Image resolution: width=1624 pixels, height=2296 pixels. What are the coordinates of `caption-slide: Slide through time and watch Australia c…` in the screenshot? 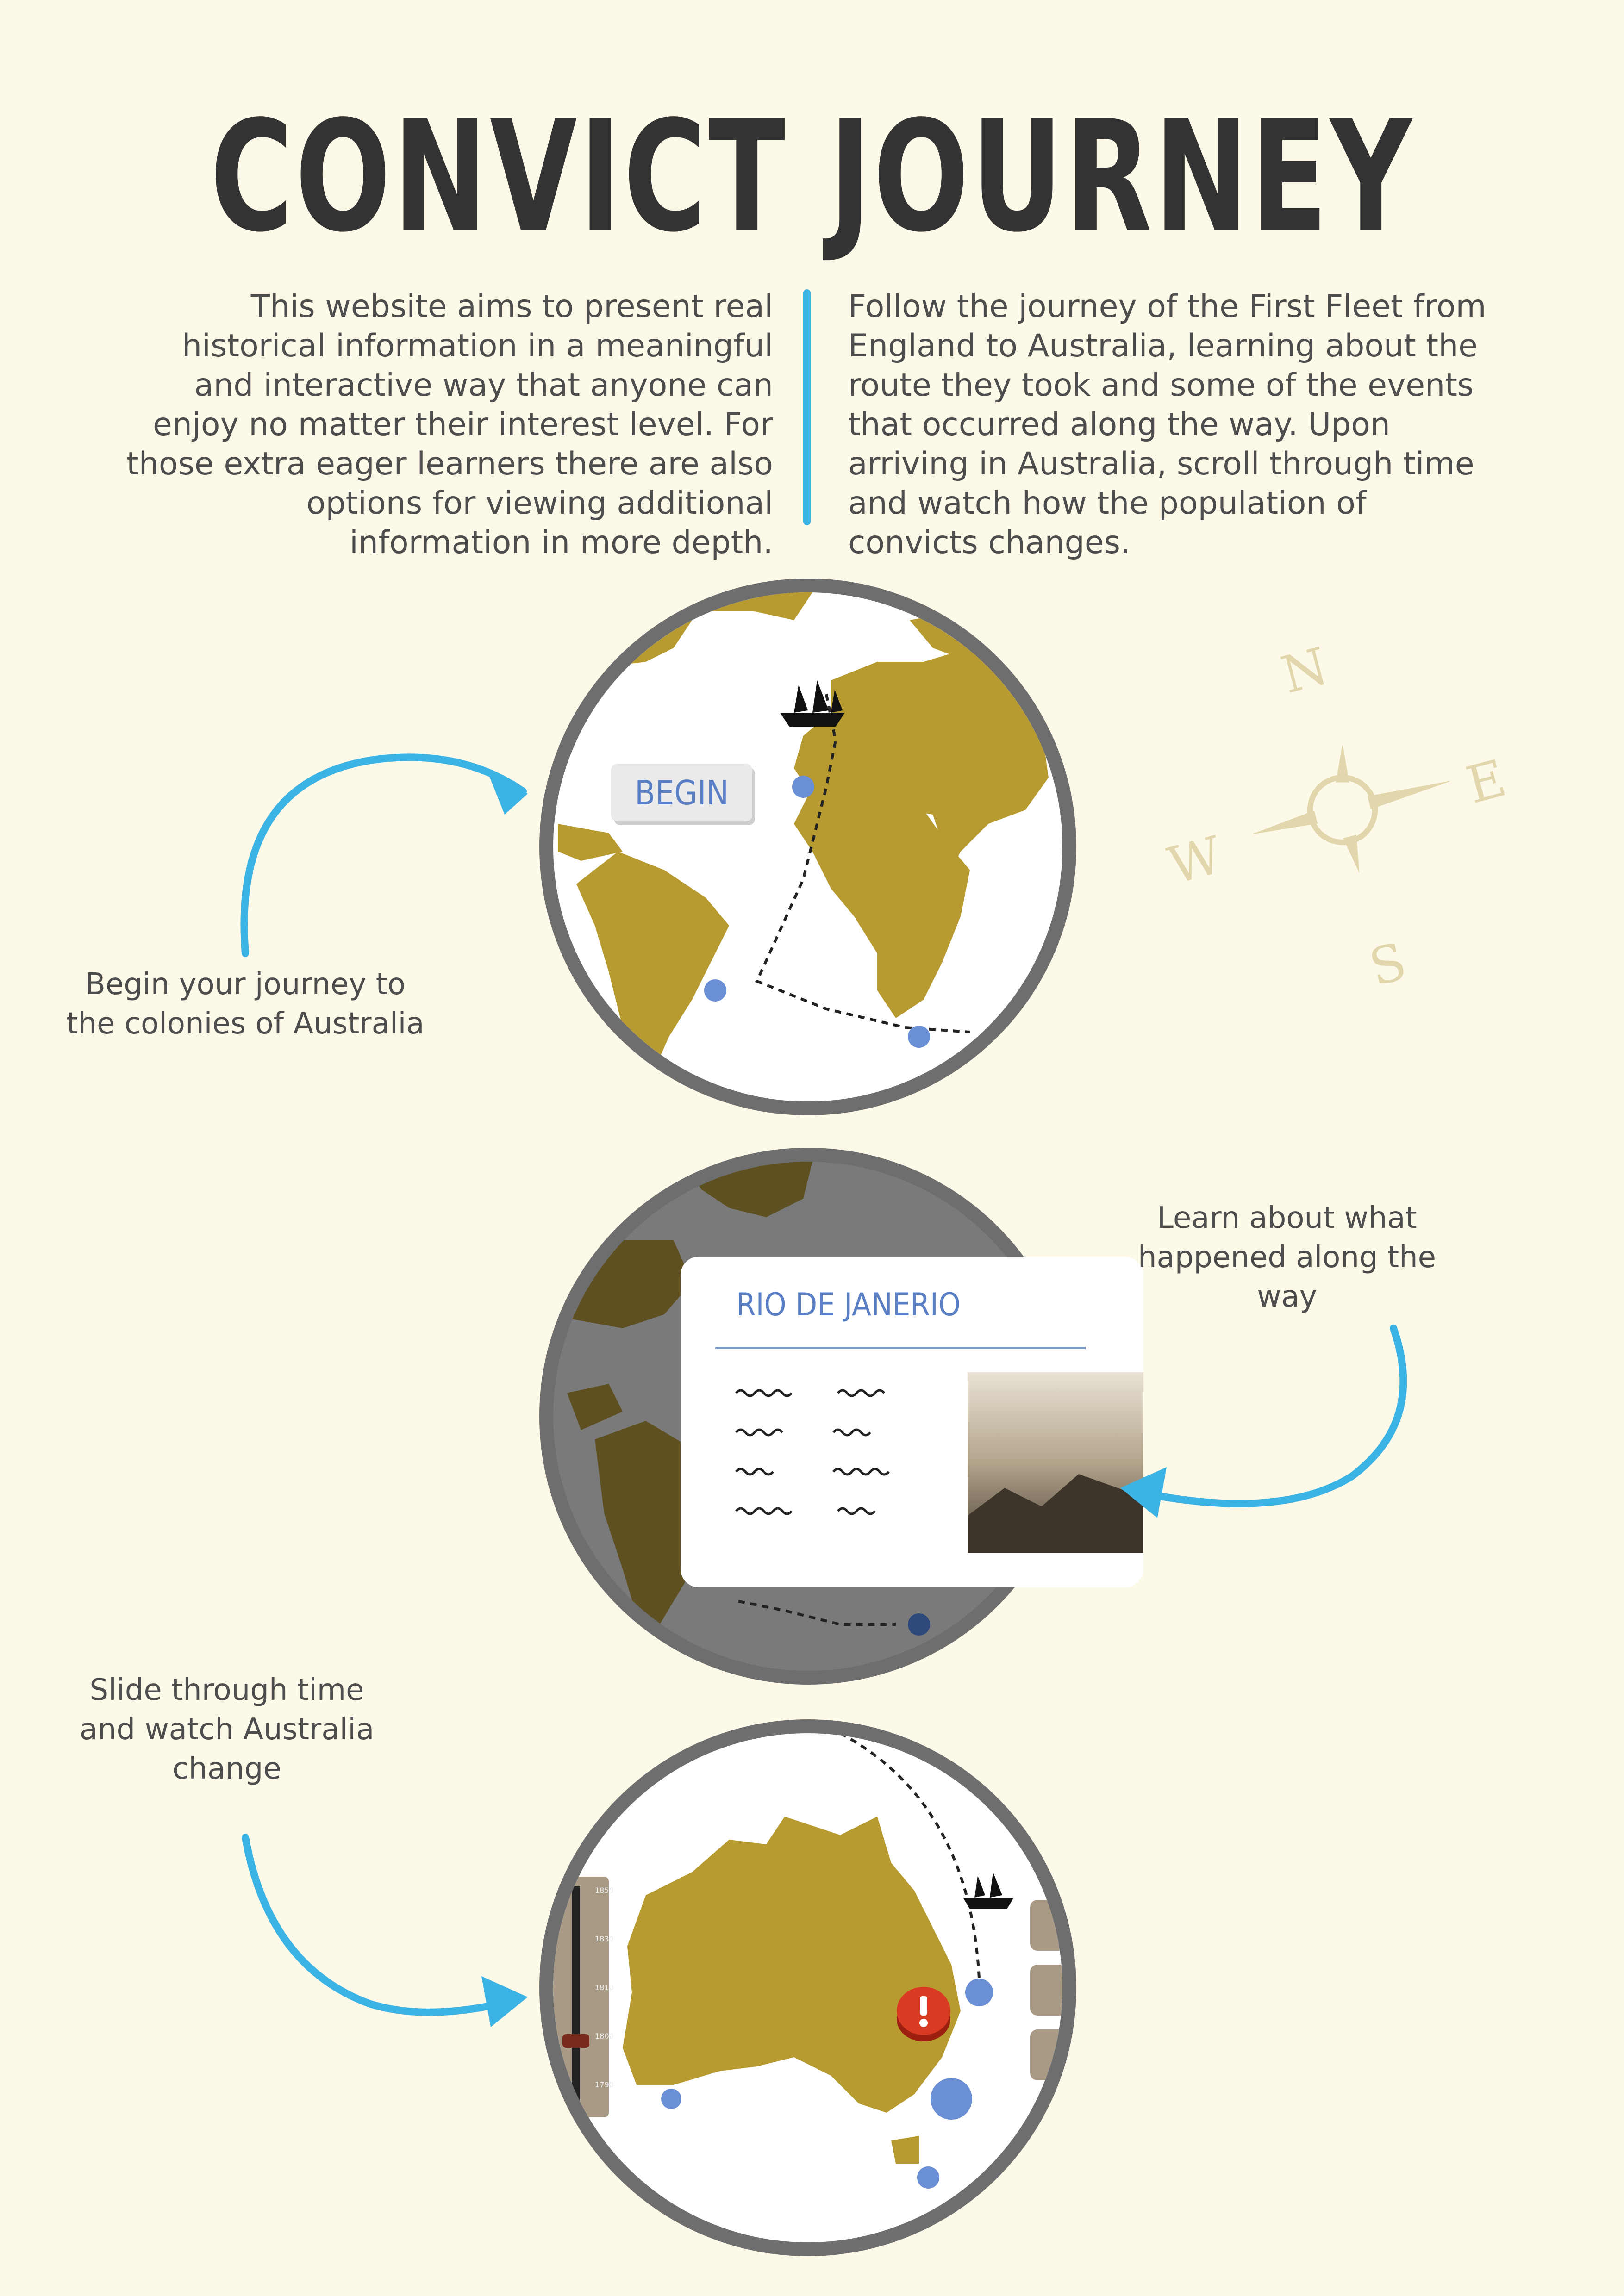 It's located at (227, 1729).